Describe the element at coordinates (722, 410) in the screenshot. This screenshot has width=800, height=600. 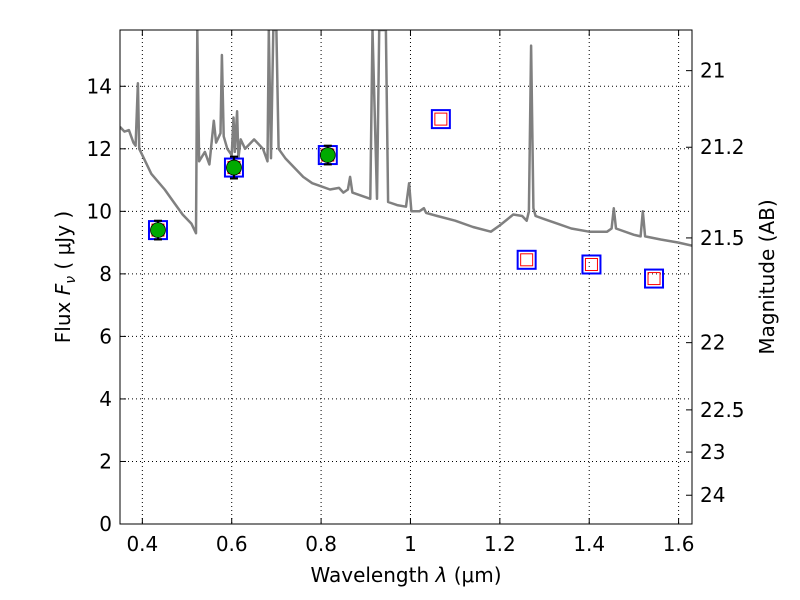
I see `y2-tick-label: 22.5` at that location.